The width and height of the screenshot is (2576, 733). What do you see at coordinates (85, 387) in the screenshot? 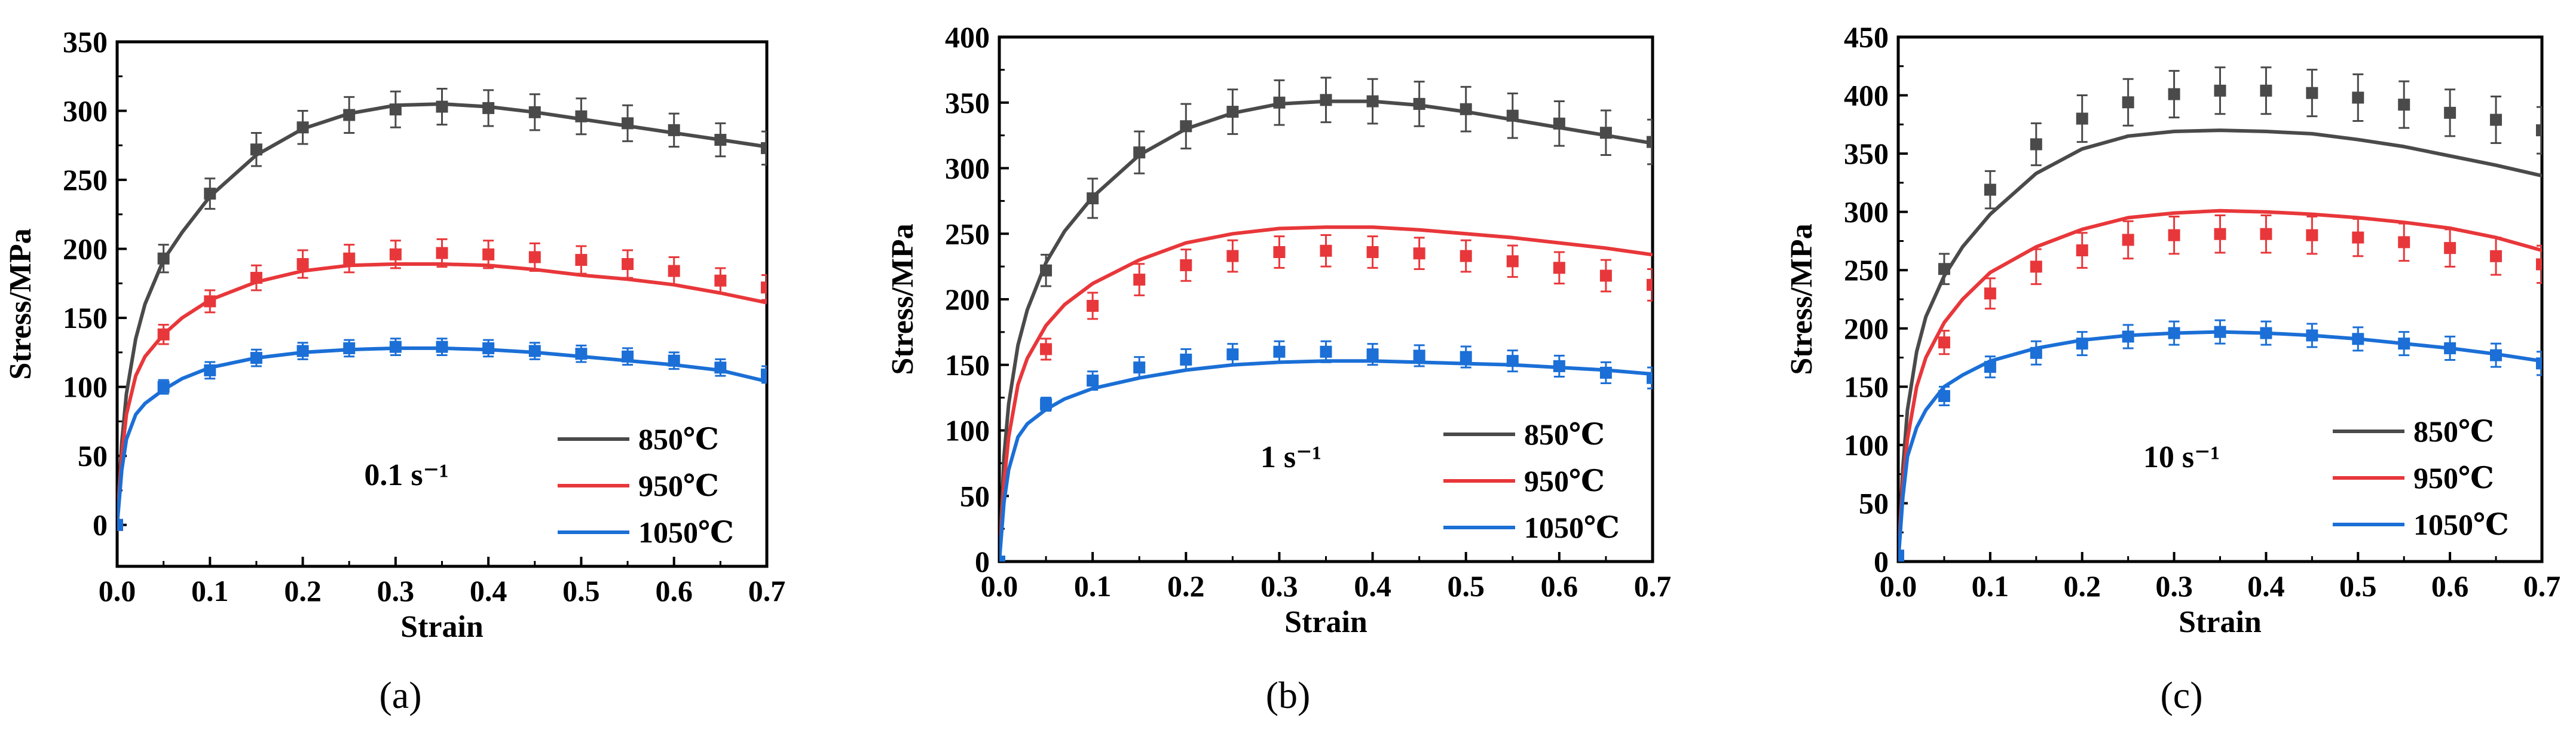
I see `y-tick-label: 100` at bounding box center [85, 387].